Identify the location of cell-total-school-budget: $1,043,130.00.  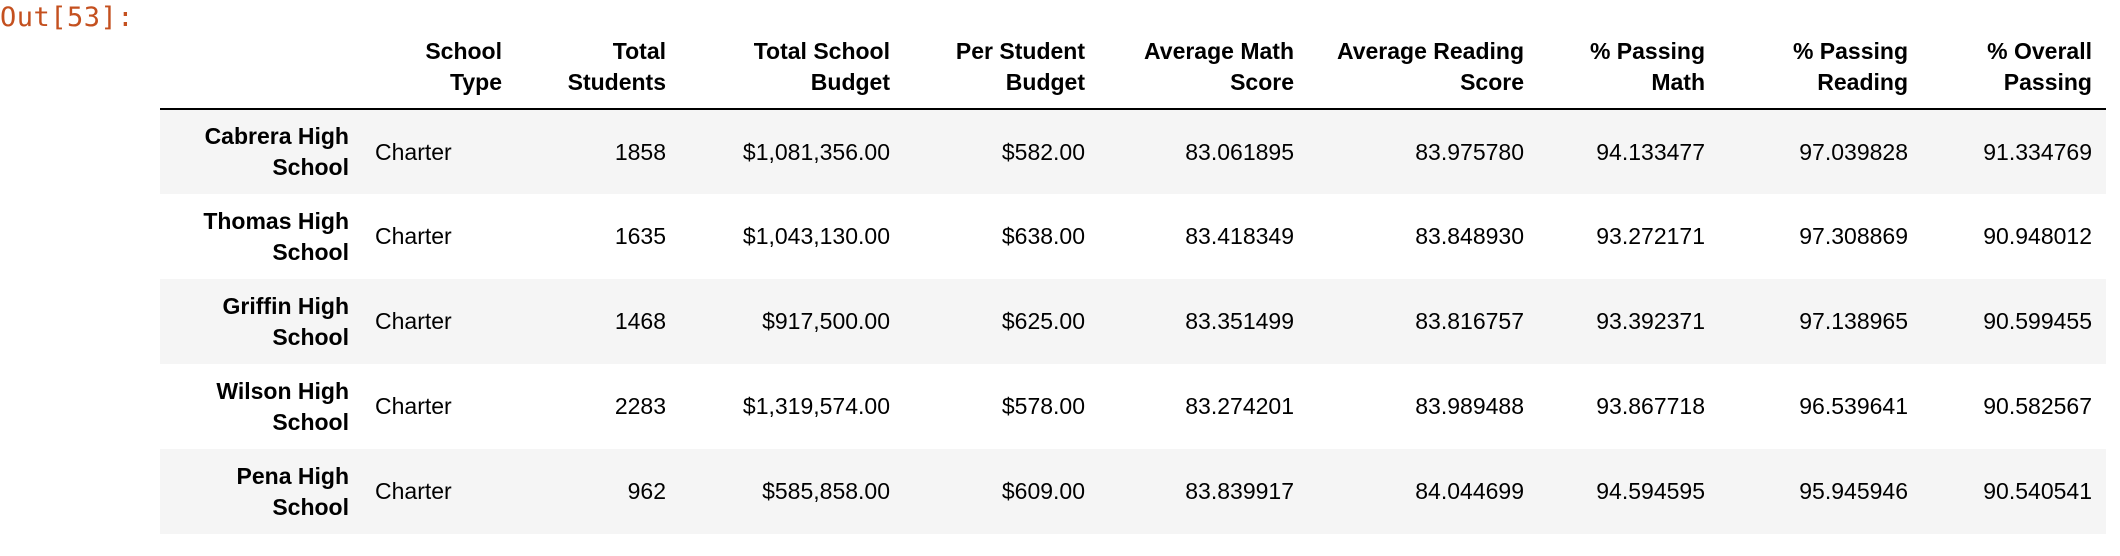
(816, 236).